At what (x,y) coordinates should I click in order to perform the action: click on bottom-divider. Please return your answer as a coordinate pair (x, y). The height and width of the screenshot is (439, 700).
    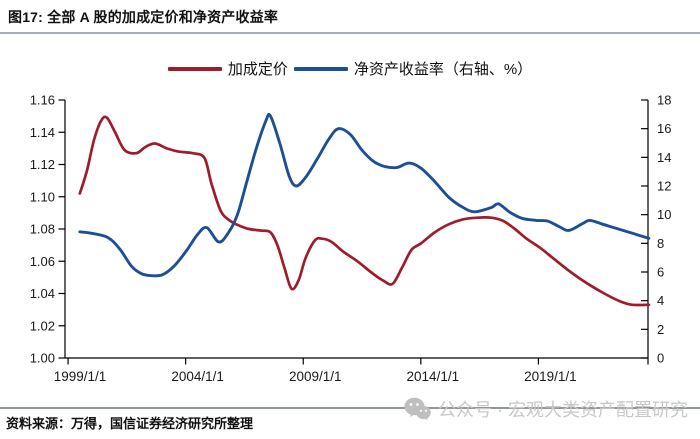
    Looking at the image, I should click on (350, 408).